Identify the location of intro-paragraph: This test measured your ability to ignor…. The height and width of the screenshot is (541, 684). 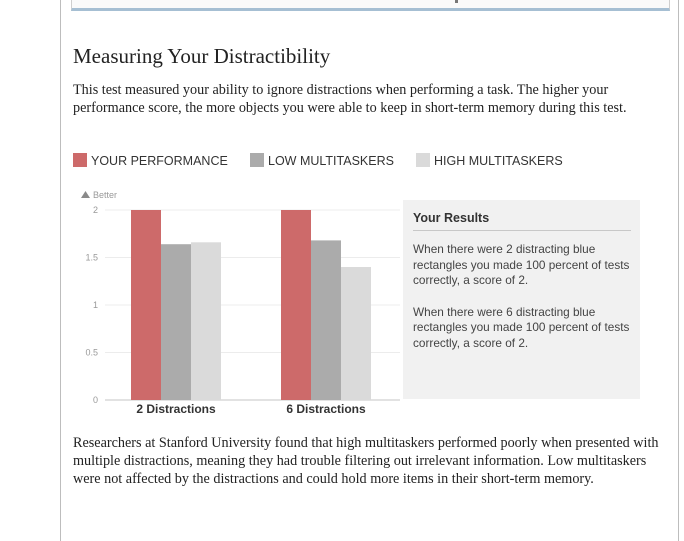
(350, 99).